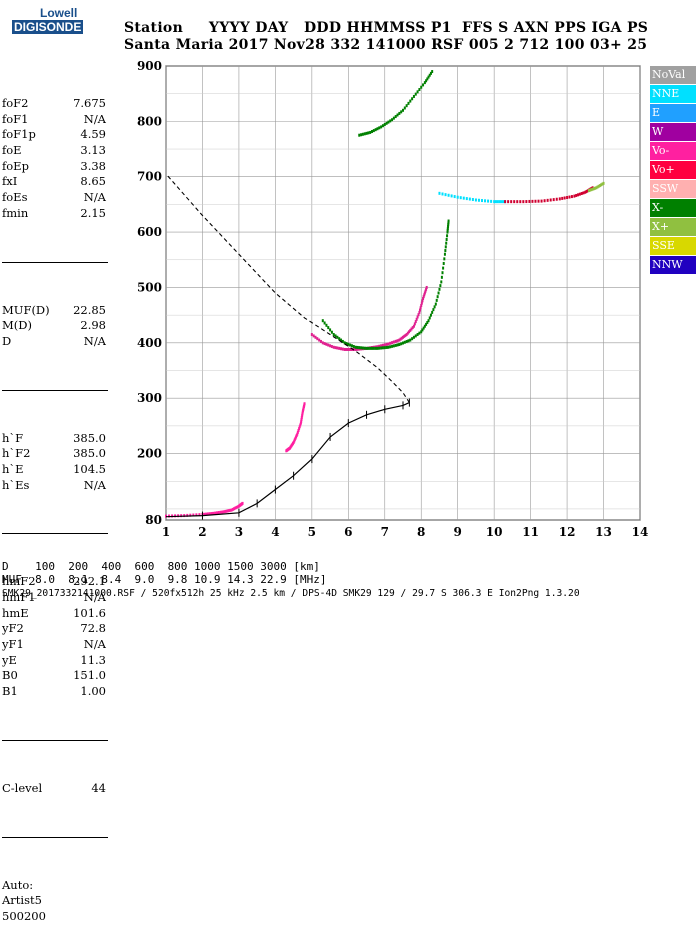 The image size is (700, 944). I want to click on param-label: yF2, so click(13, 628).